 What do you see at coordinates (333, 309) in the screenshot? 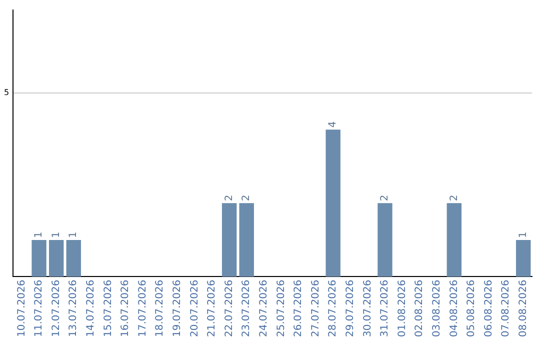
I see `x-tick-label: 28.07.2026` at bounding box center [333, 309].